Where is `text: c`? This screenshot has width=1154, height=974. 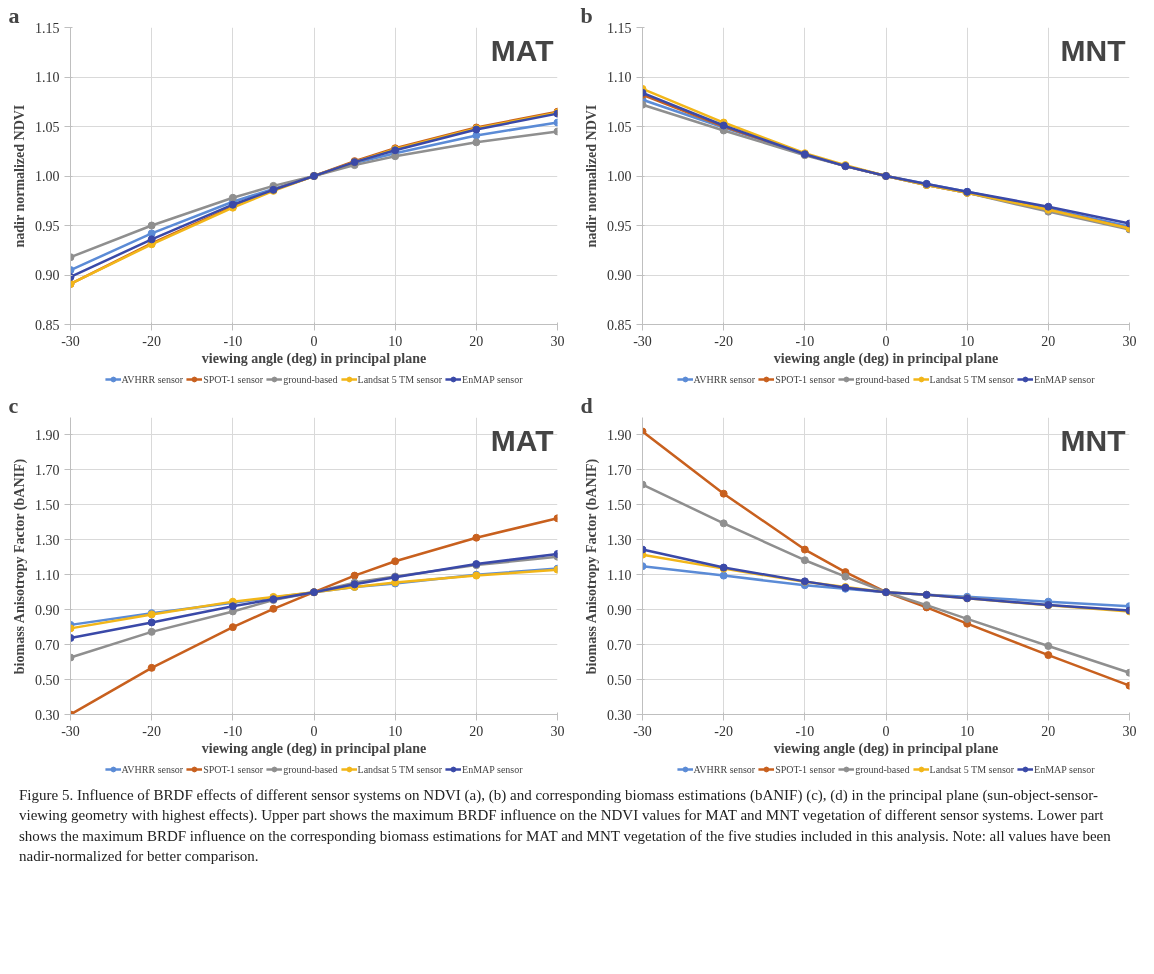
text: c is located at coordinates (13, 405).